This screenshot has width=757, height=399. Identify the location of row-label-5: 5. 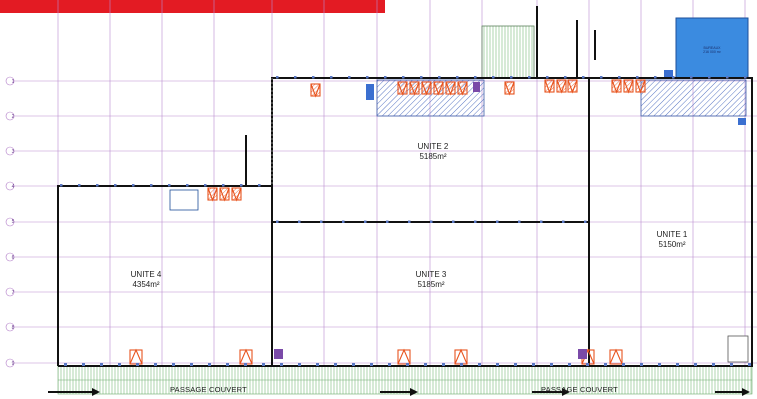
(13, 222).